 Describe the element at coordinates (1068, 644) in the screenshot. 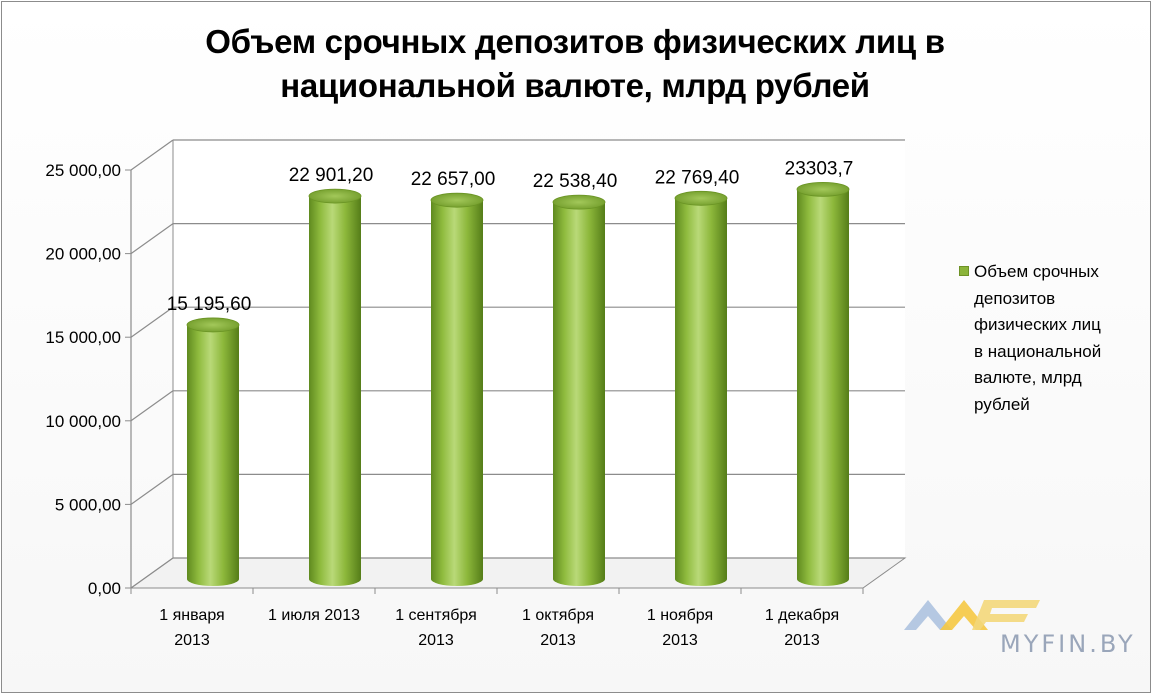

I see `myfin-logo-text: MYFIN.BY` at that location.